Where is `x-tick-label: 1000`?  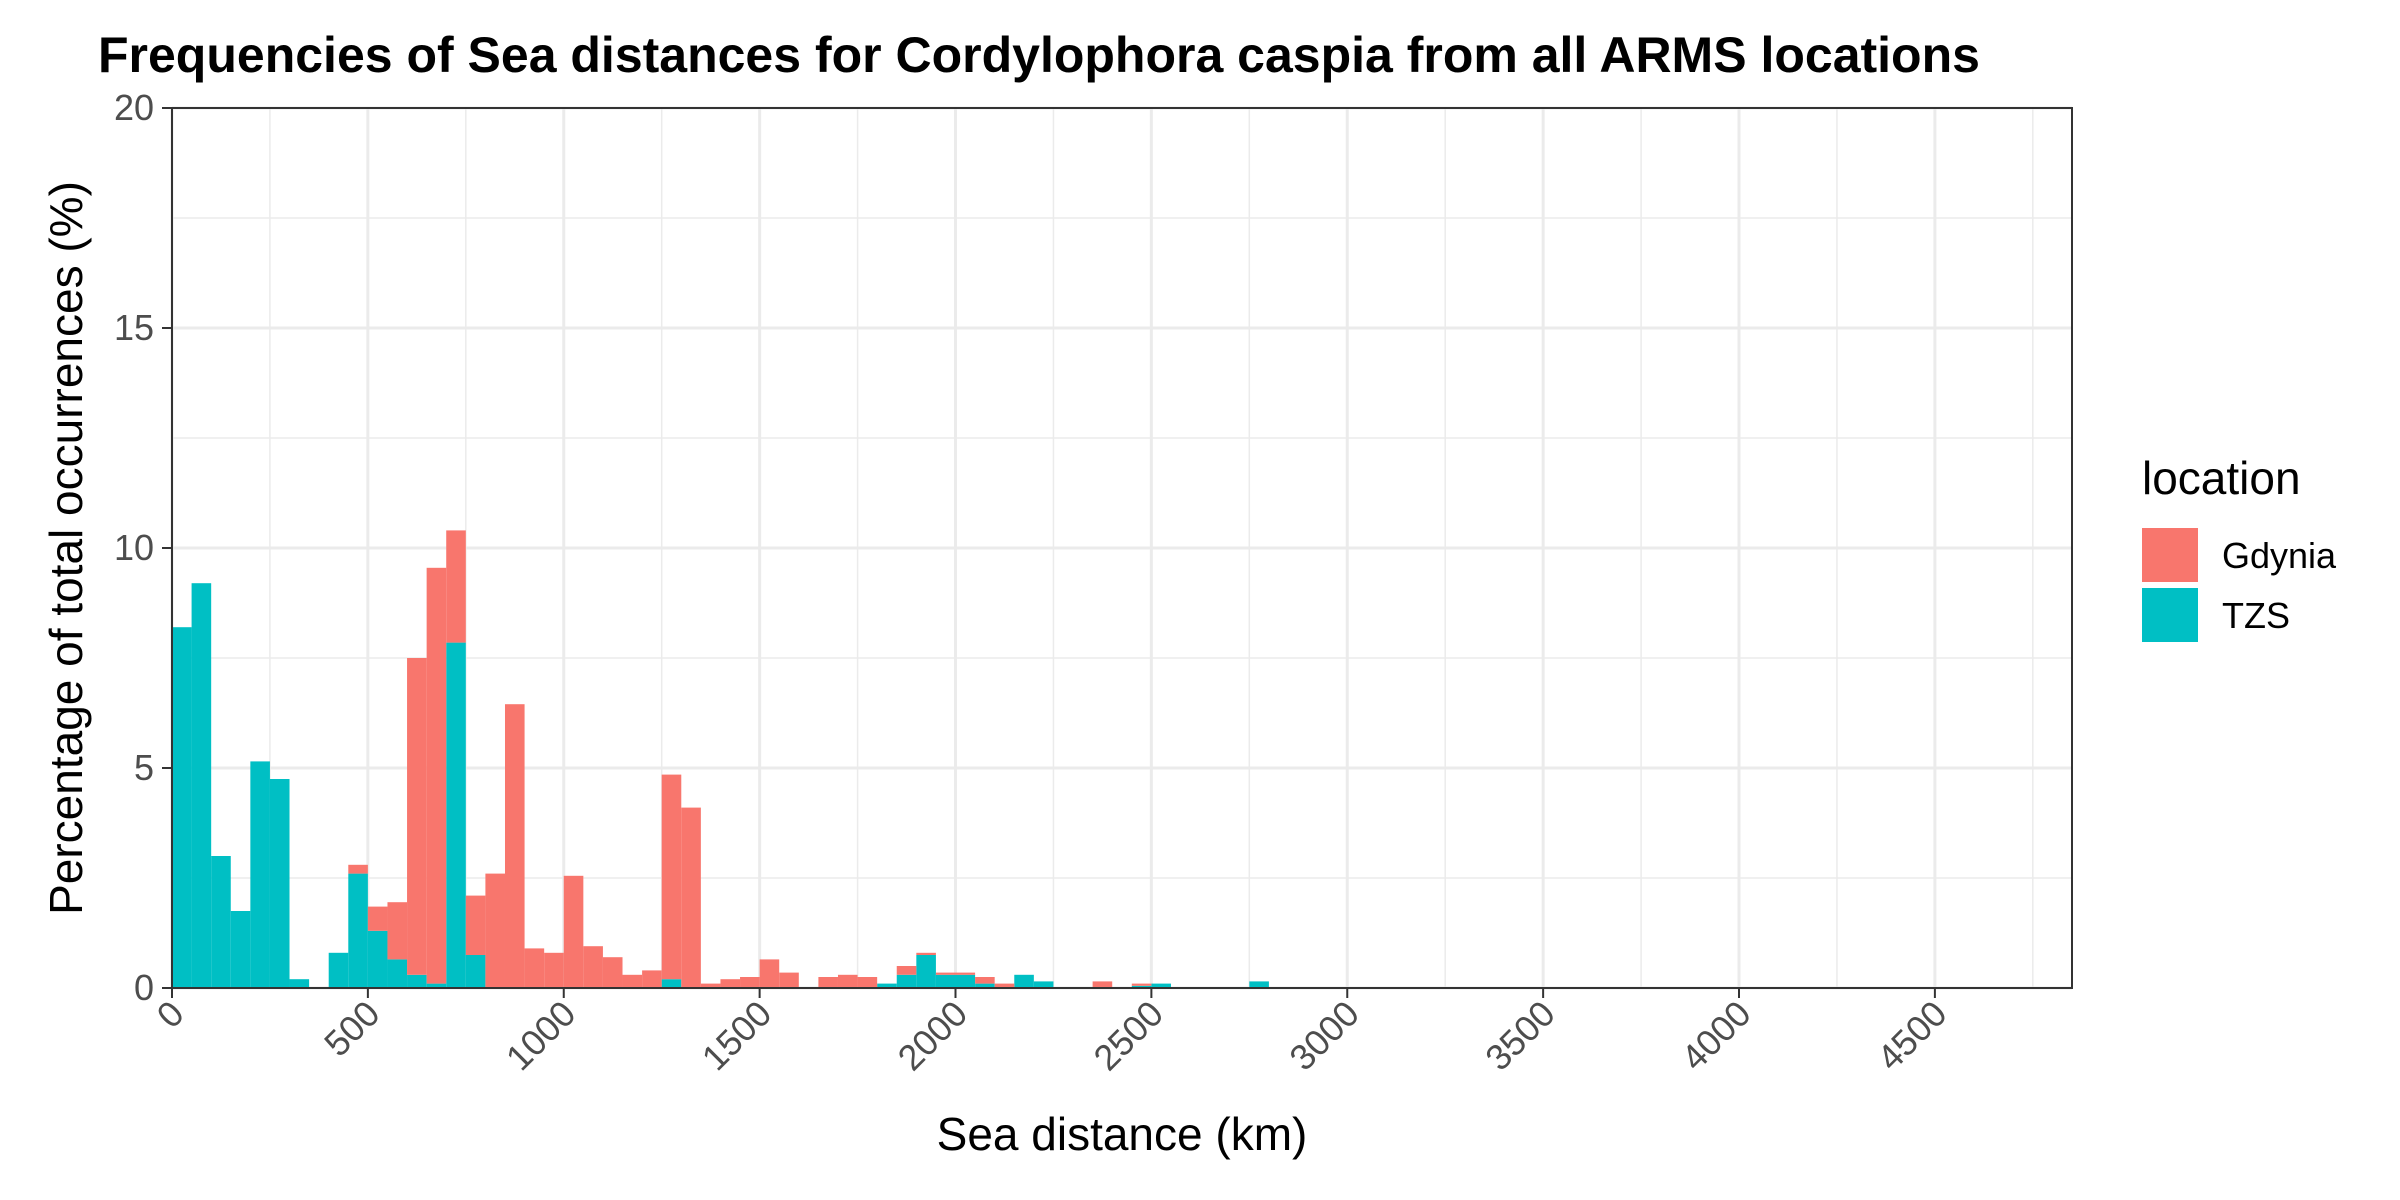 x-tick-label: 1000 is located at coordinates (541, 1036).